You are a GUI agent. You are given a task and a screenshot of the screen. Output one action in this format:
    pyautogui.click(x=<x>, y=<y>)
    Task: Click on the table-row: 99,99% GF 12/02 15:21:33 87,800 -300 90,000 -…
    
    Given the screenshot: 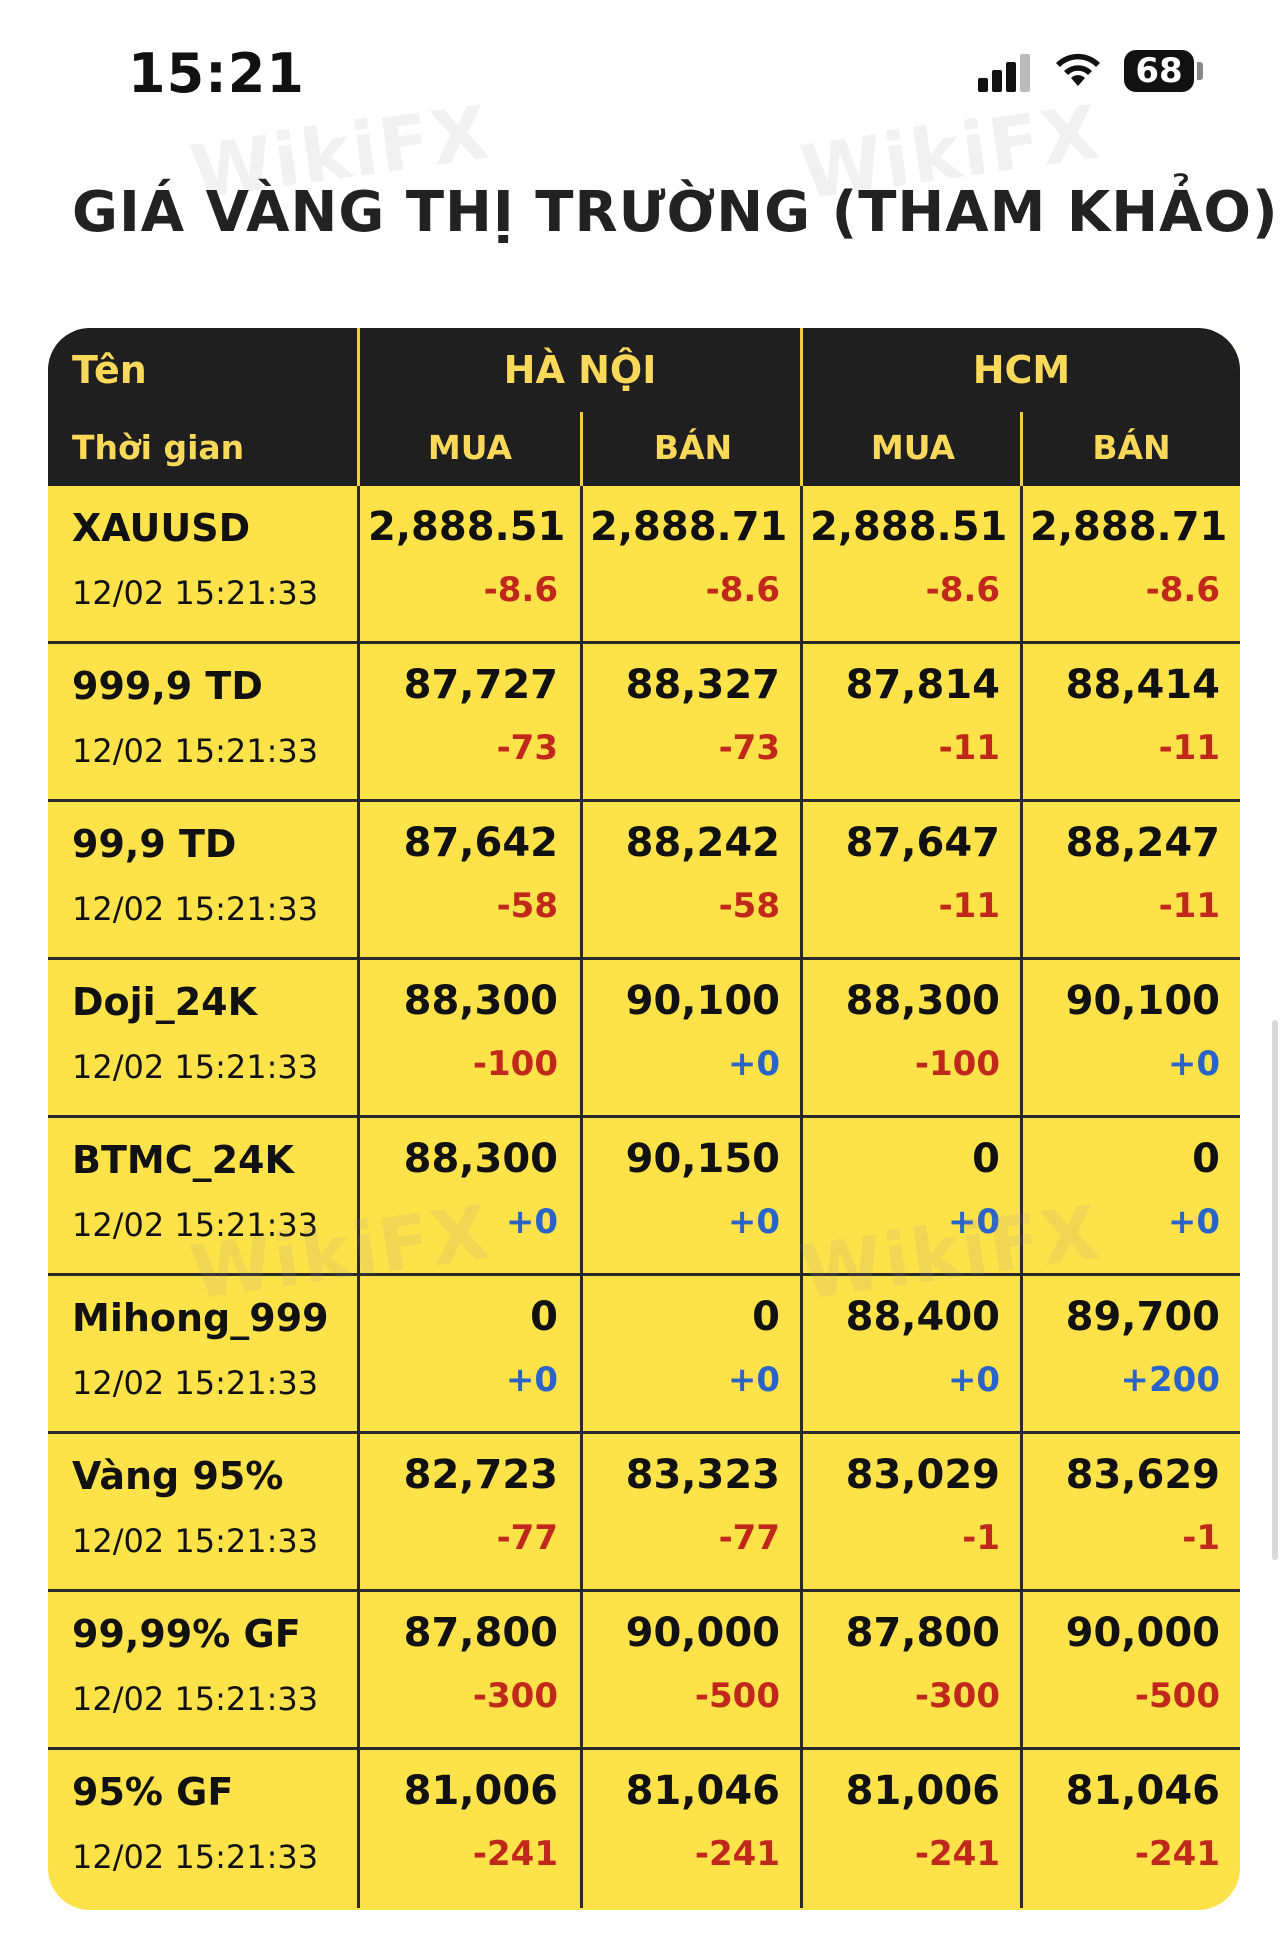 What is the action you would take?
    pyautogui.click(x=644, y=1671)
    